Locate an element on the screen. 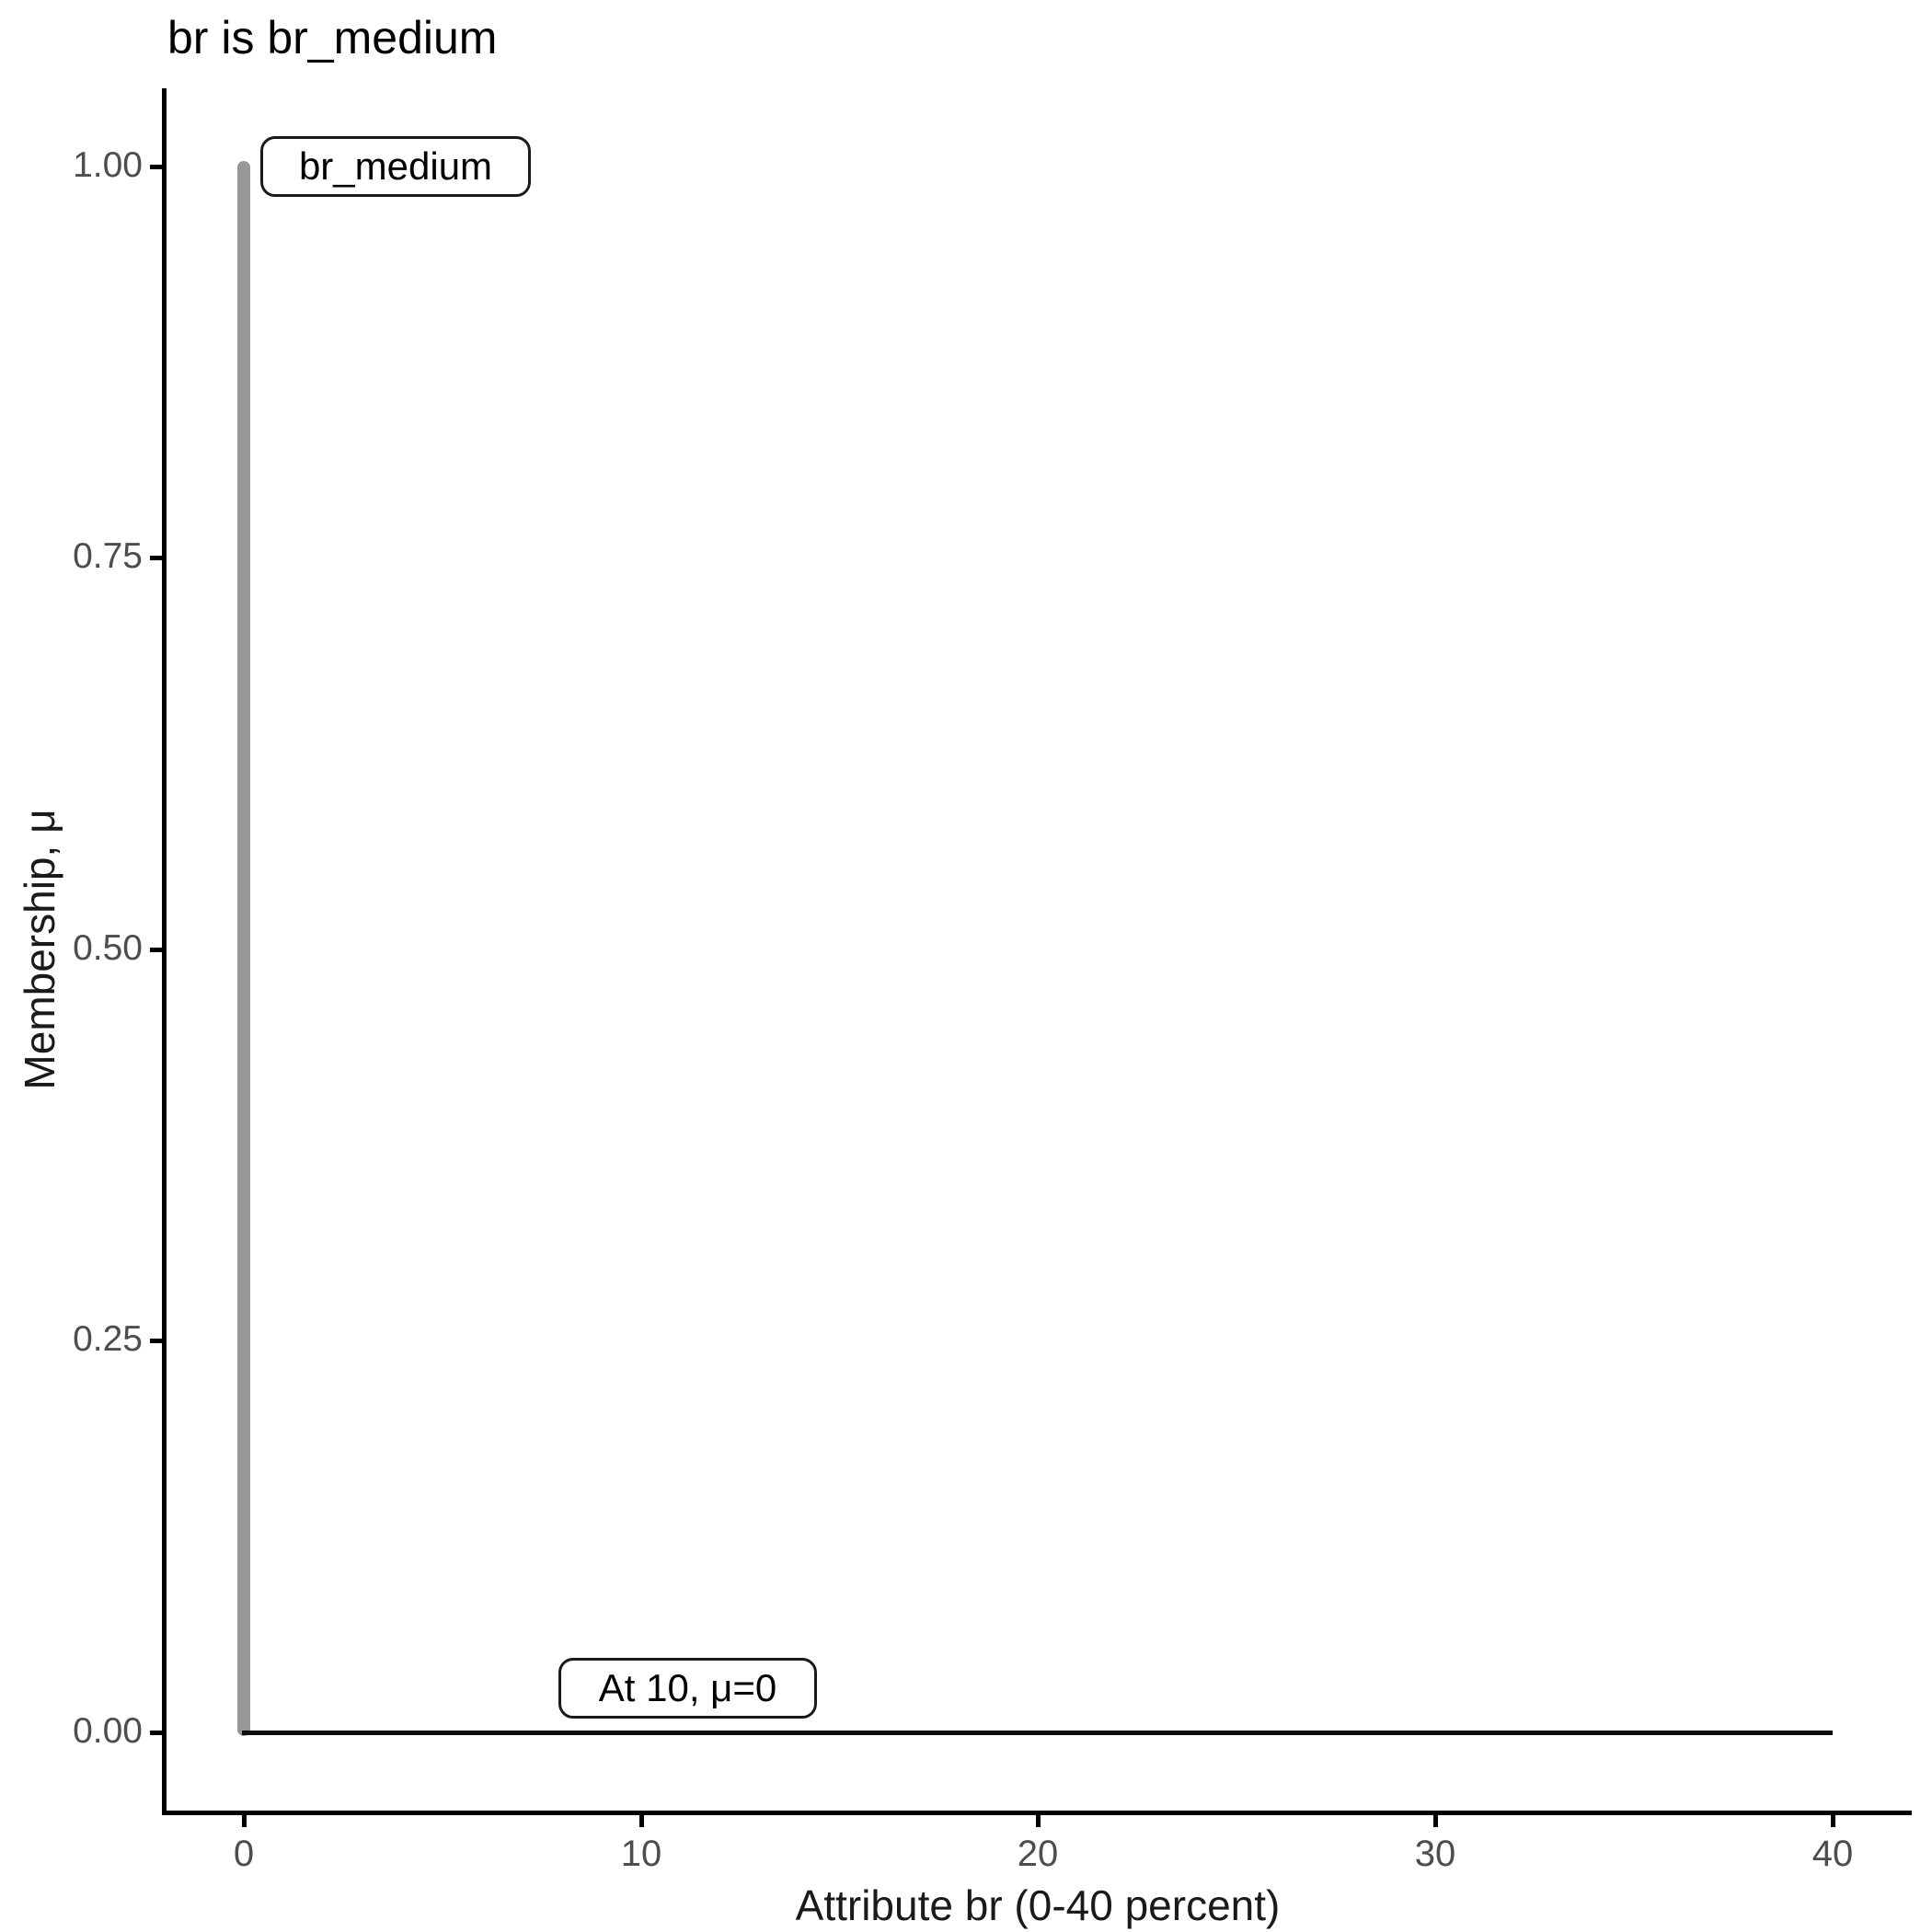 The height and width of the screenshot is (1932, 1932). y-tick-label-0.50: 0.50 is located at coordinates (108, 948).